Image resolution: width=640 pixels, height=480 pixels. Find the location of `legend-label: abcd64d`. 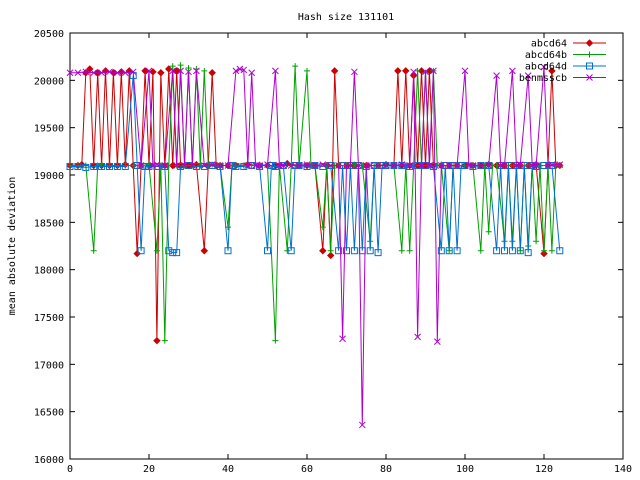

legend-label: abcd64d is located at coordinates (546, 67).